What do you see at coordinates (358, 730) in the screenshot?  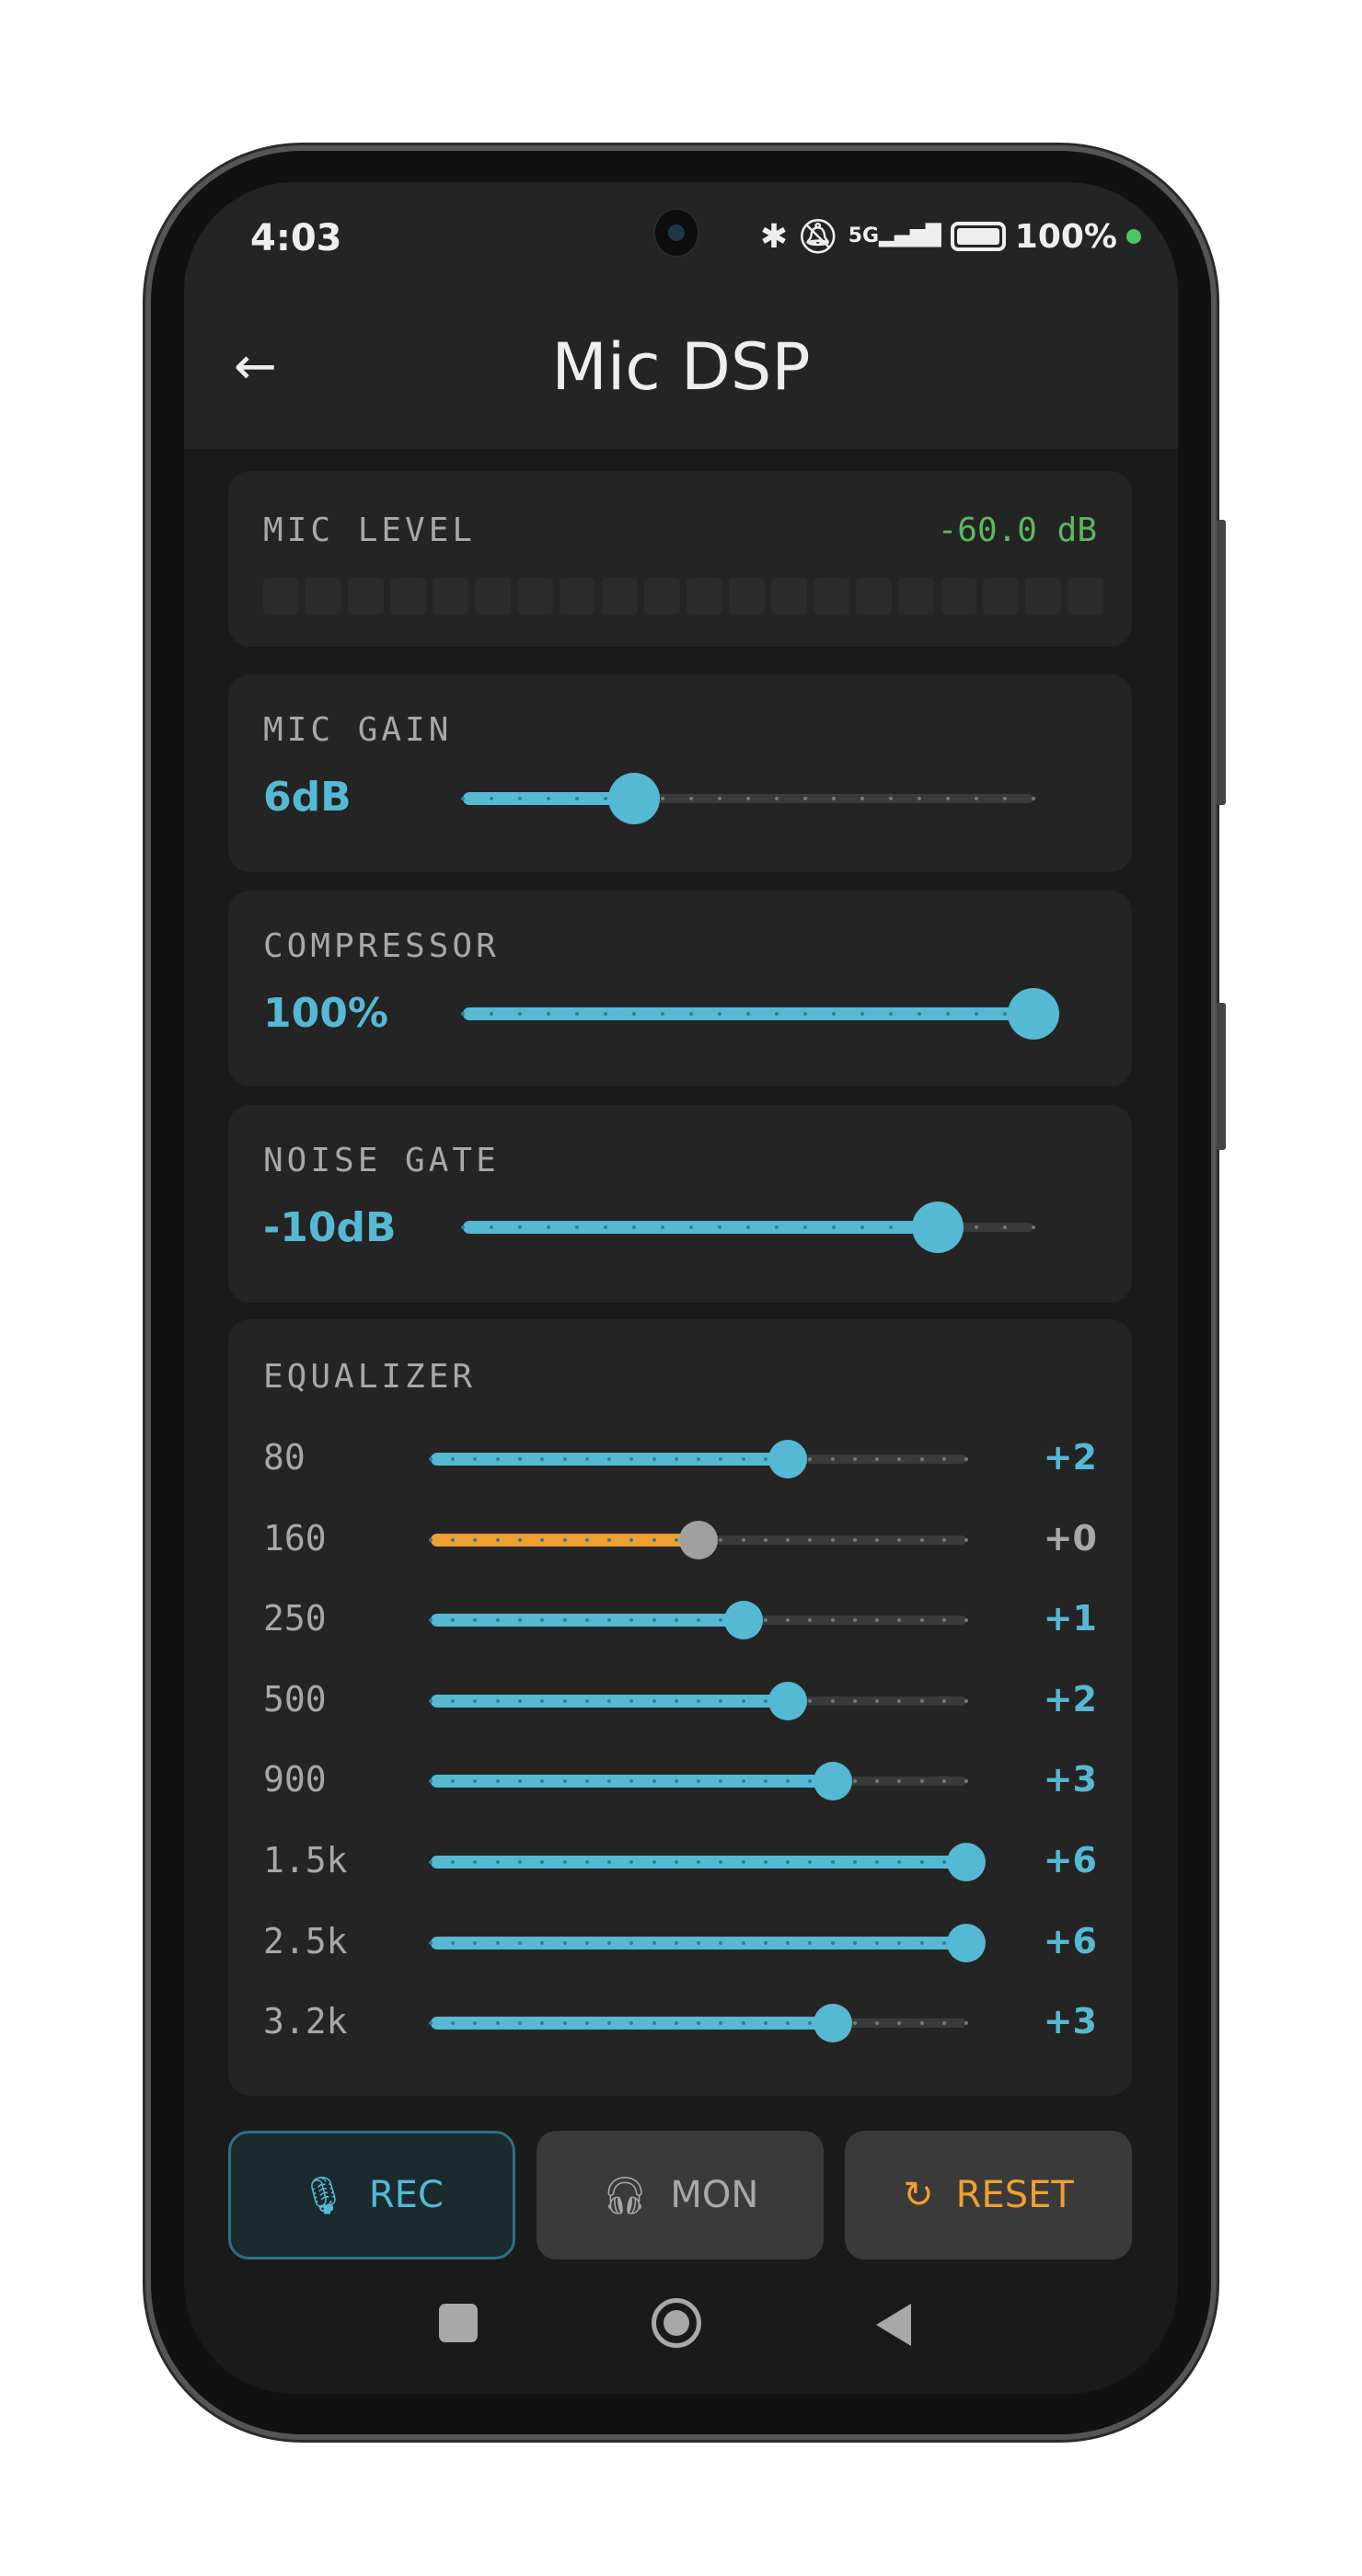 I see `mic-gain-label: MIC GAIN` at bounding box center [358, 730].